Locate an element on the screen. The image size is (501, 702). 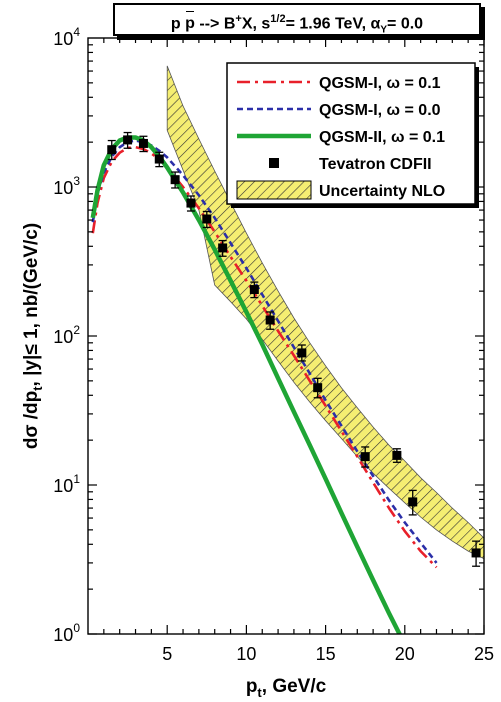
legend-entry: Uncertainty NLO is located at coordinates (340, 190).